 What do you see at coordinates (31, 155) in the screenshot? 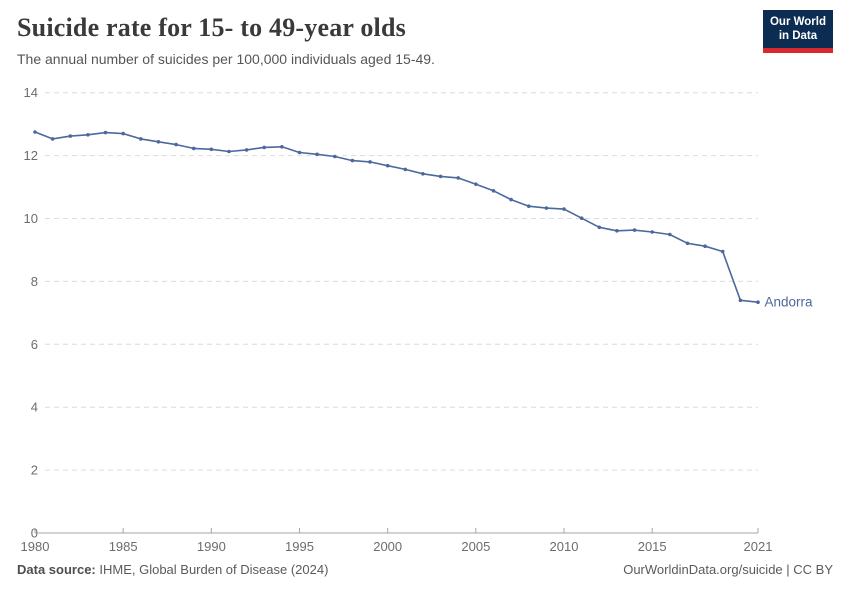
I see `y-axis-tick-label: 12` at bounding box center [31, 155].